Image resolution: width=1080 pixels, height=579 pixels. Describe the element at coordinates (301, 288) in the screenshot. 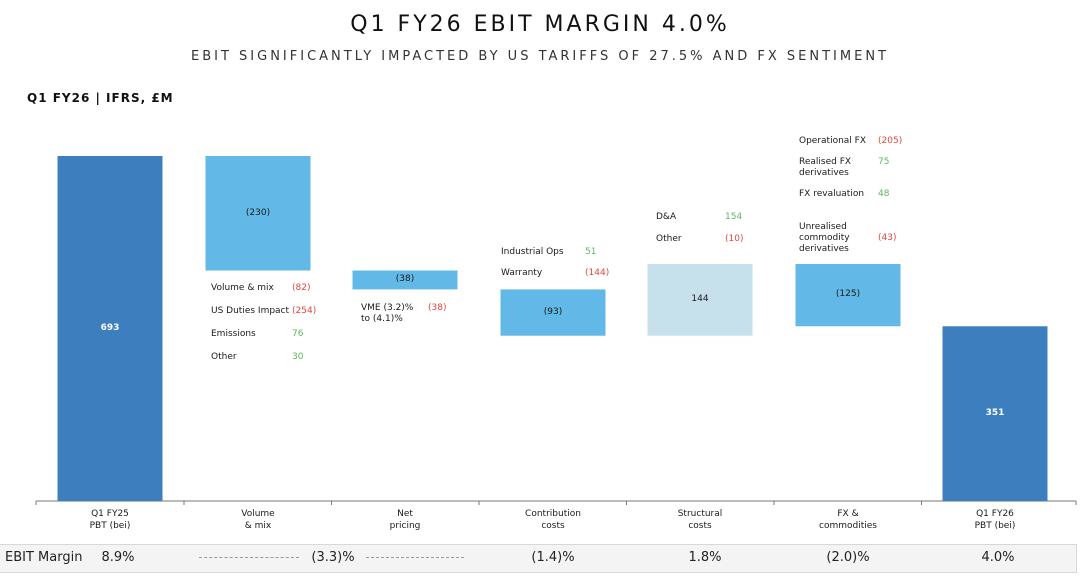

I see `breakdown-value: (82)` at that location.